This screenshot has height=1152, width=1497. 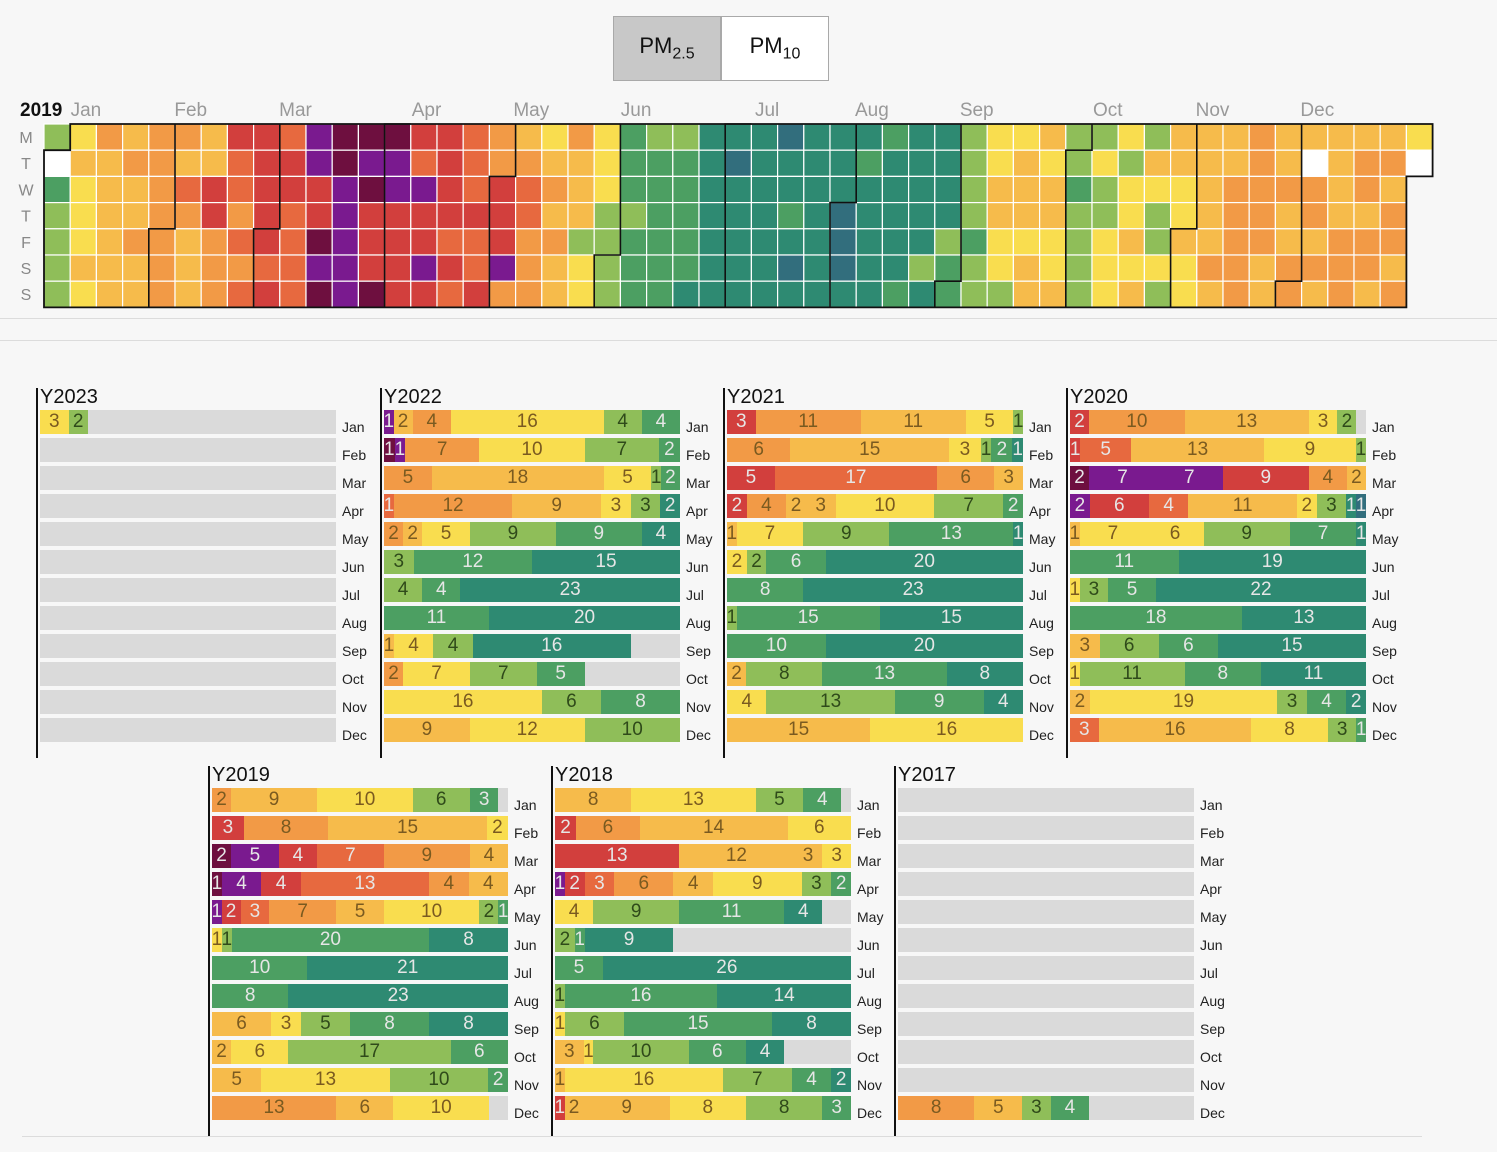 I want to click on bar-segment: 10, so click(x=365, y=800).